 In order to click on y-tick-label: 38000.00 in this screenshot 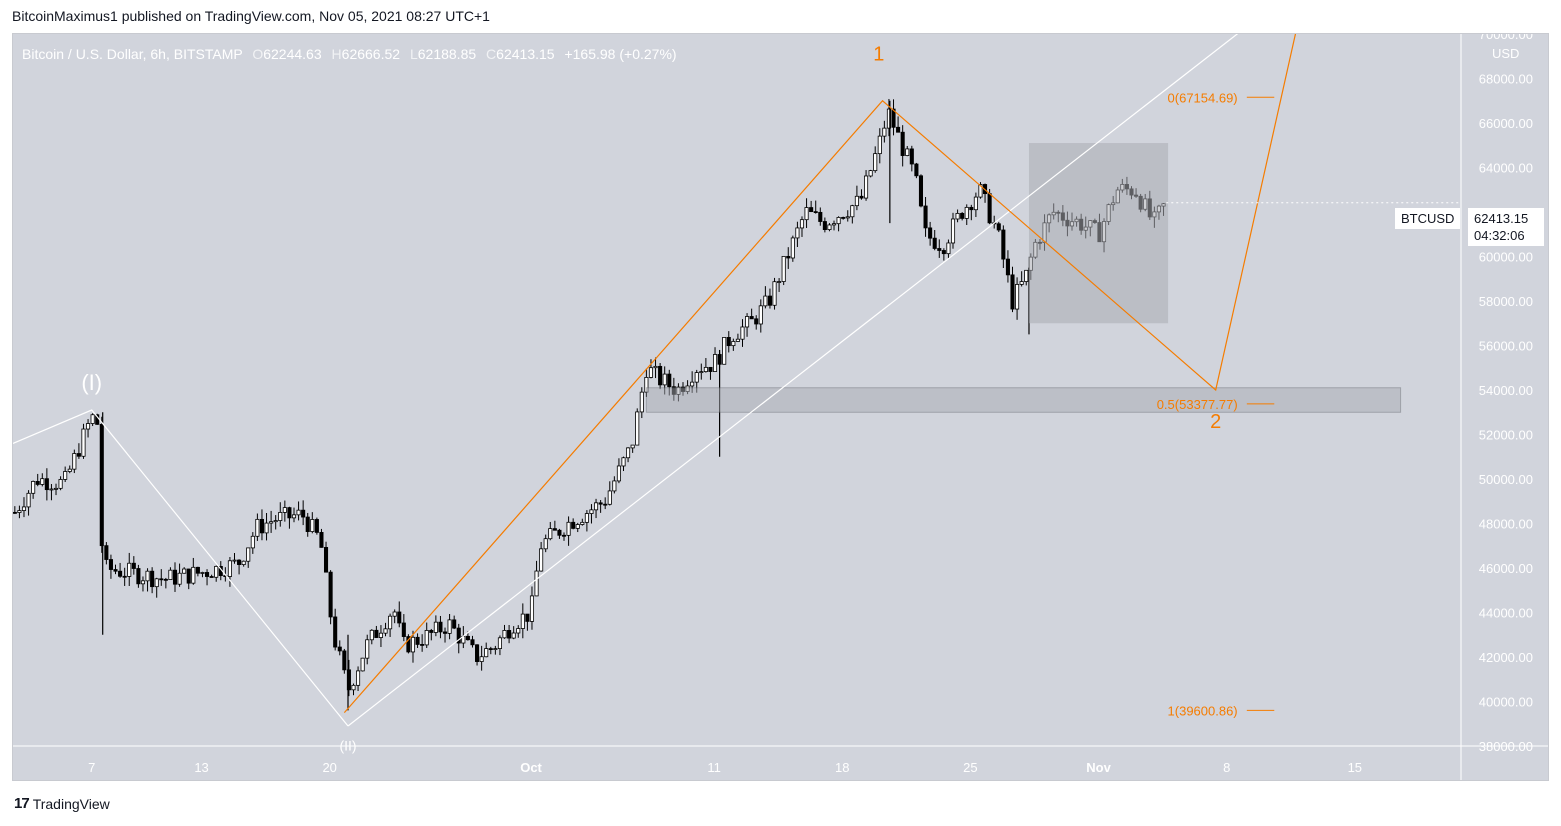, I will do `click(1506, 746)`.